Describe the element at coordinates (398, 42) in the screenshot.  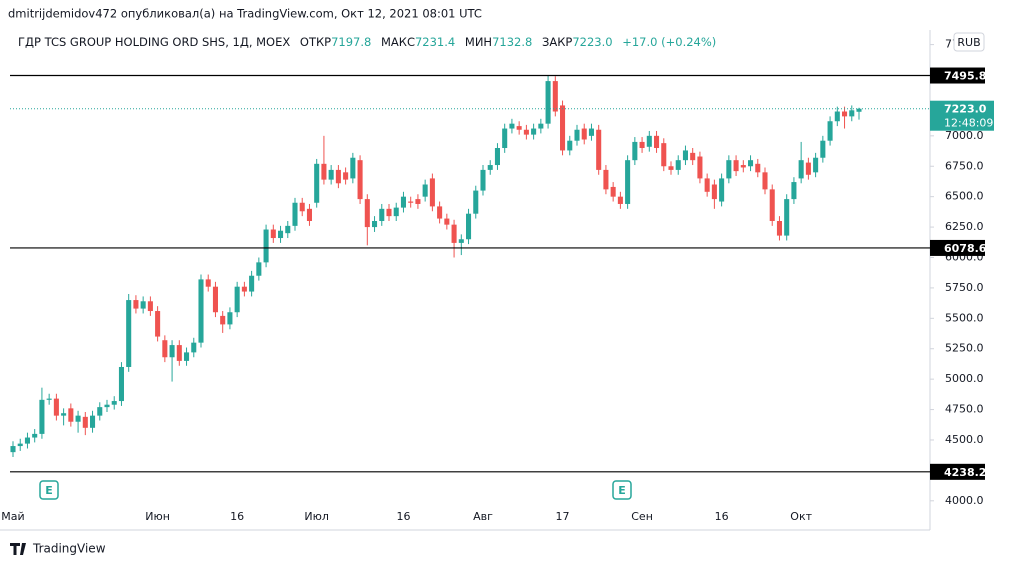
I see `high-label: МАКС` at that location.